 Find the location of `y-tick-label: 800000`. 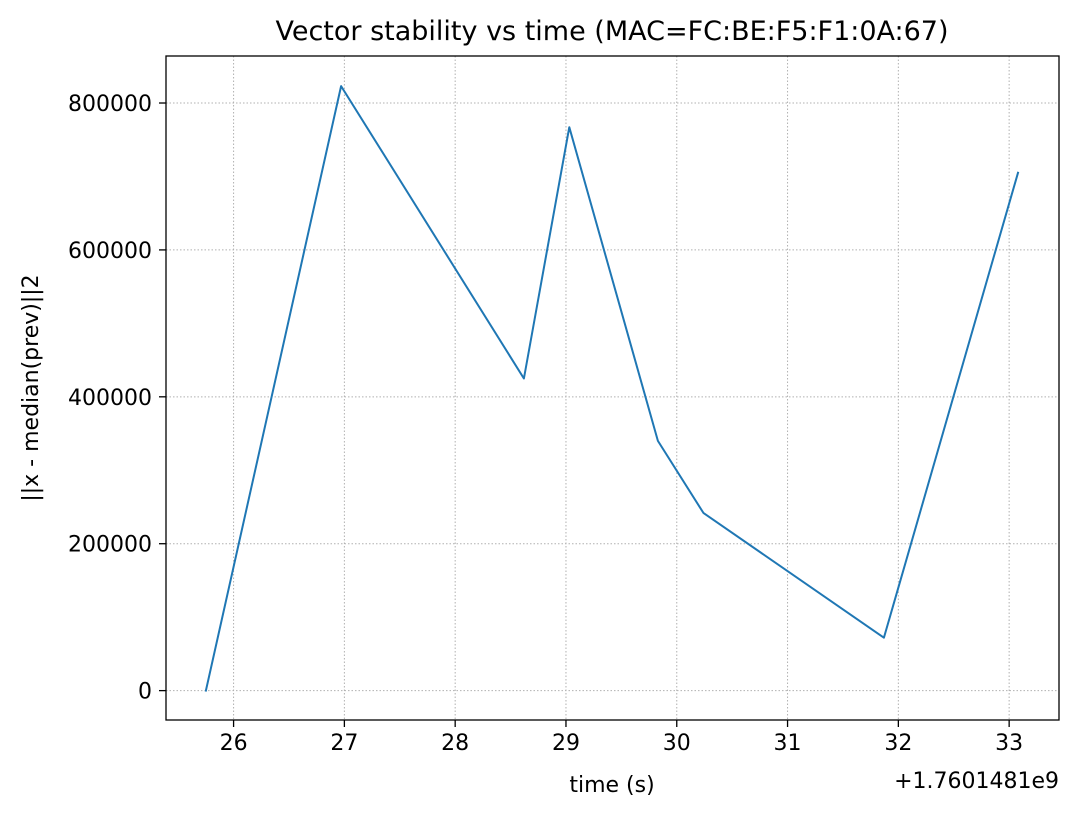

y-tick-label: 800000 is located at coordinates (110, 104).